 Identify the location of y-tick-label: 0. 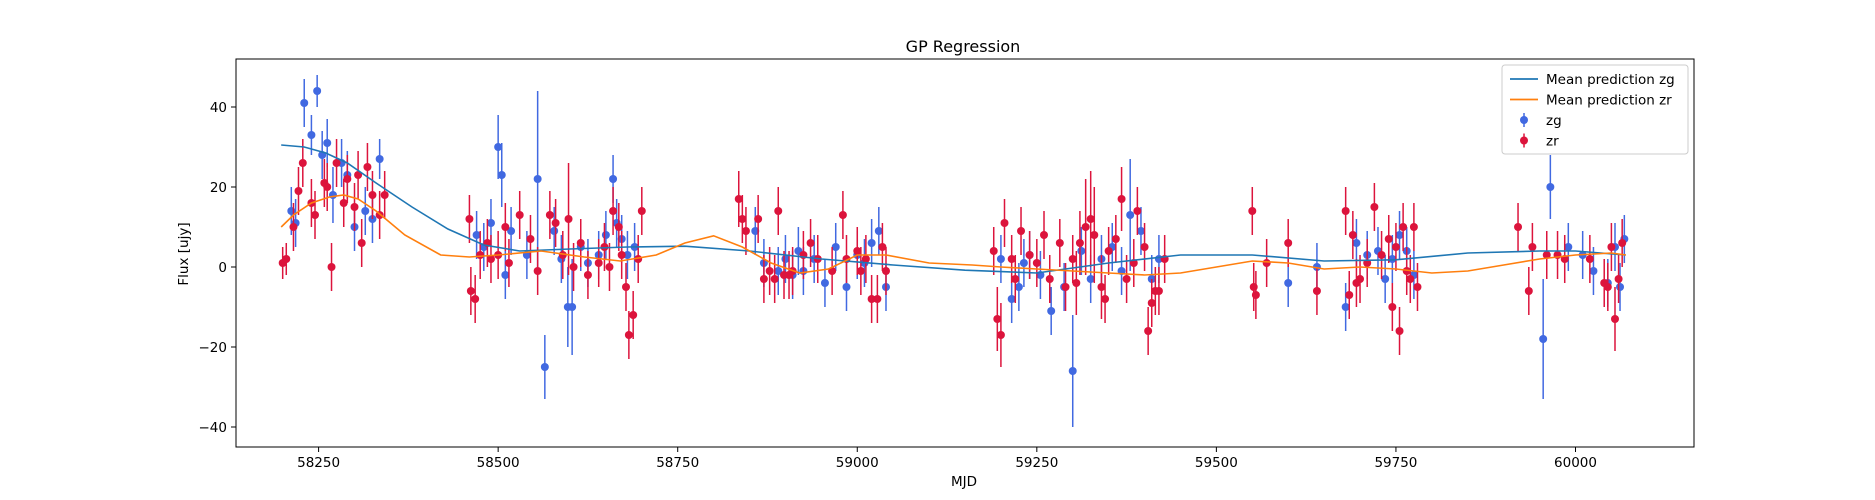
(222, 268).